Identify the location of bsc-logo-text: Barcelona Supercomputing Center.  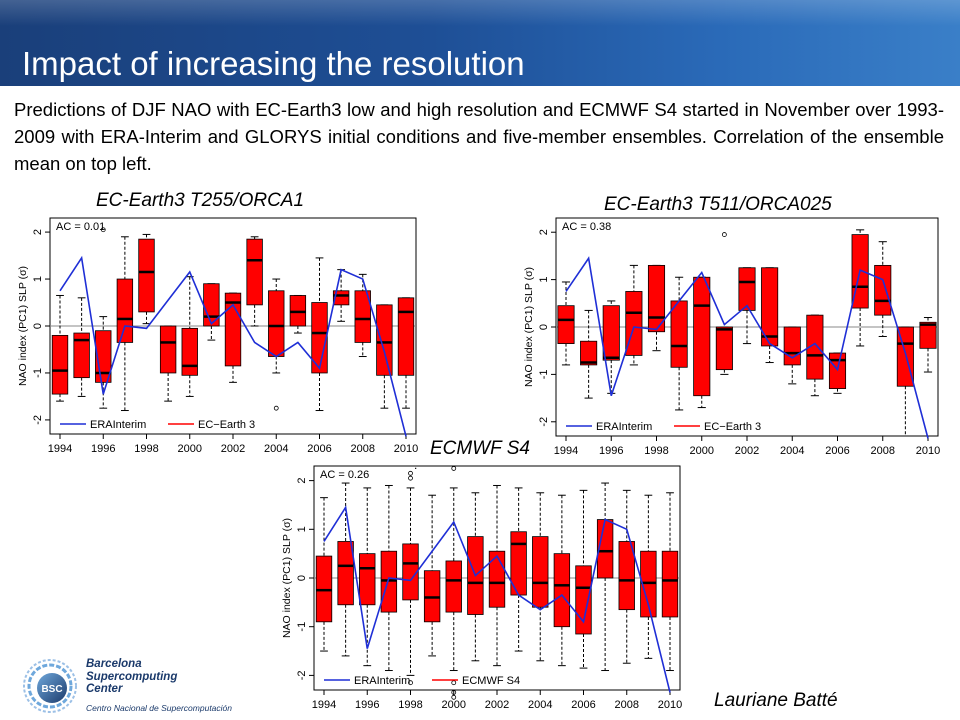
(132, 676).